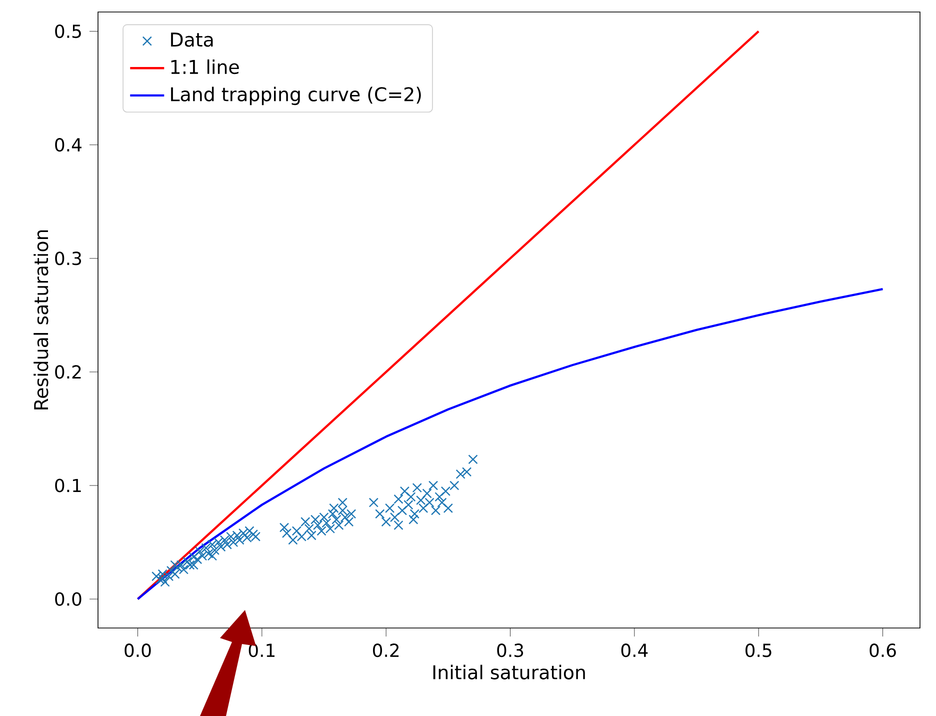 The image size is (936, 716). Describe the element at coordinates (41, 320) in the screenshot. I see `y-axis-title: Residual saturation` at that location.